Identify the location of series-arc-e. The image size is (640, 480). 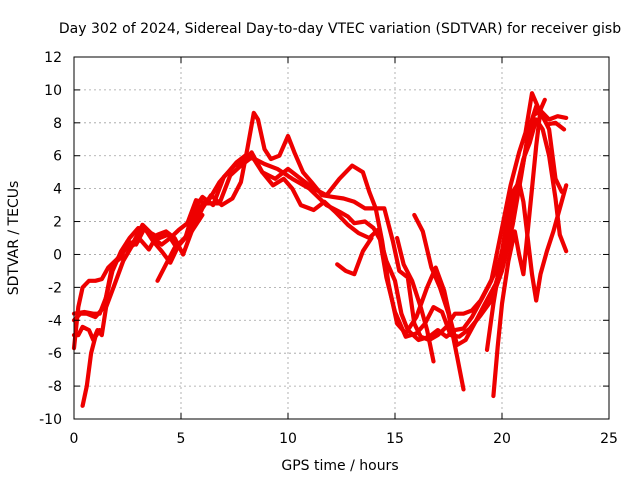
(91, 368).